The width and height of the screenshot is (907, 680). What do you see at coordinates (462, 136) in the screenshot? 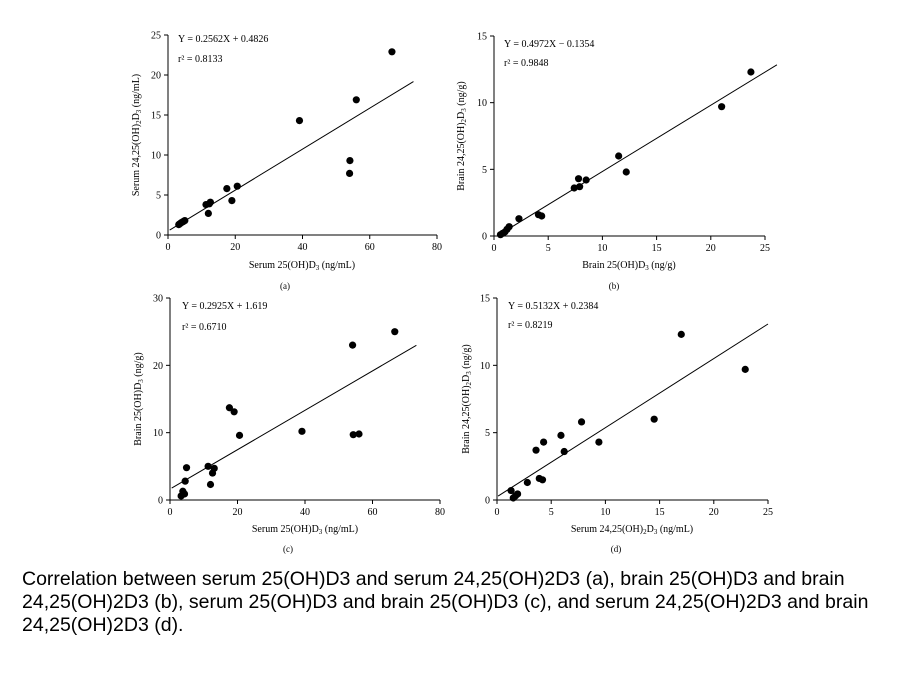
I see `panel-b-y-label: Brain 24,25(OH)2D3 (ng/g)` at bounding box center [462, 136].